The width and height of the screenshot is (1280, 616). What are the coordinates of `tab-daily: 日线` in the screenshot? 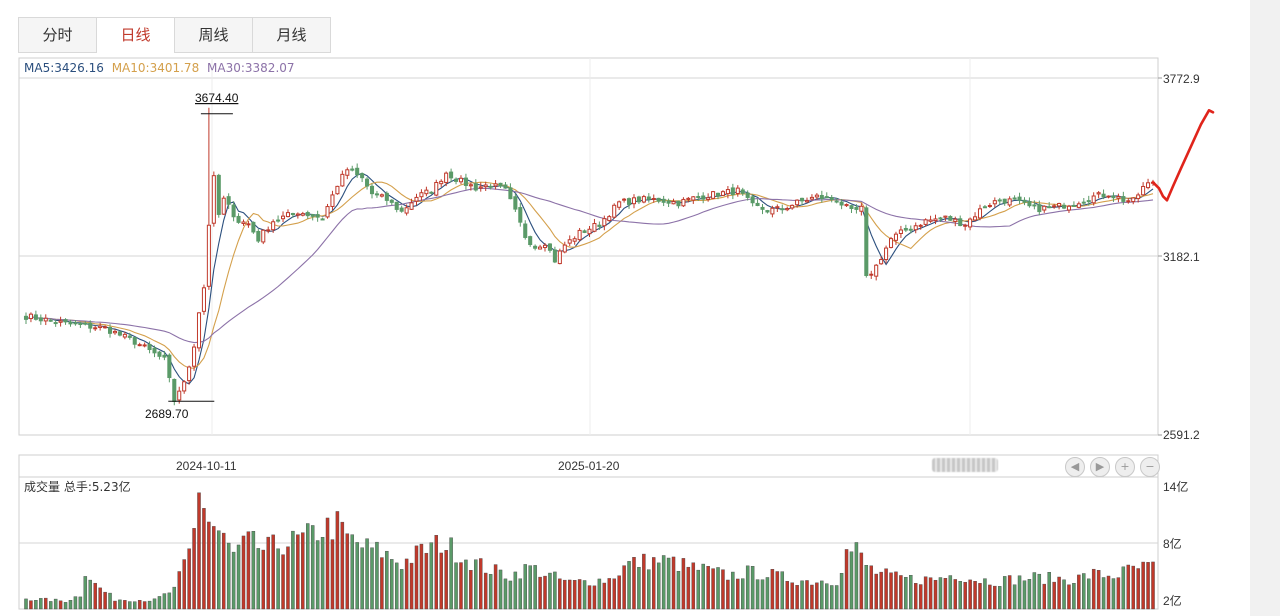 It's located at (136, 35).